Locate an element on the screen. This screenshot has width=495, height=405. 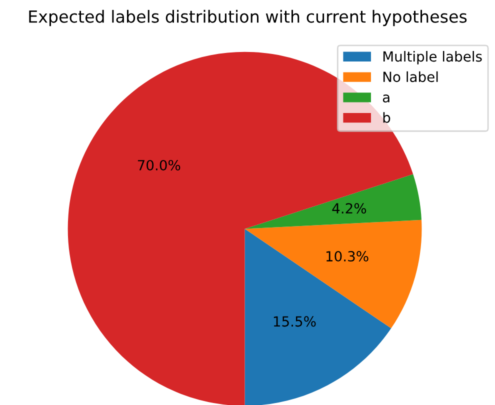
legend-label: b is located at coordinates (386, 117).